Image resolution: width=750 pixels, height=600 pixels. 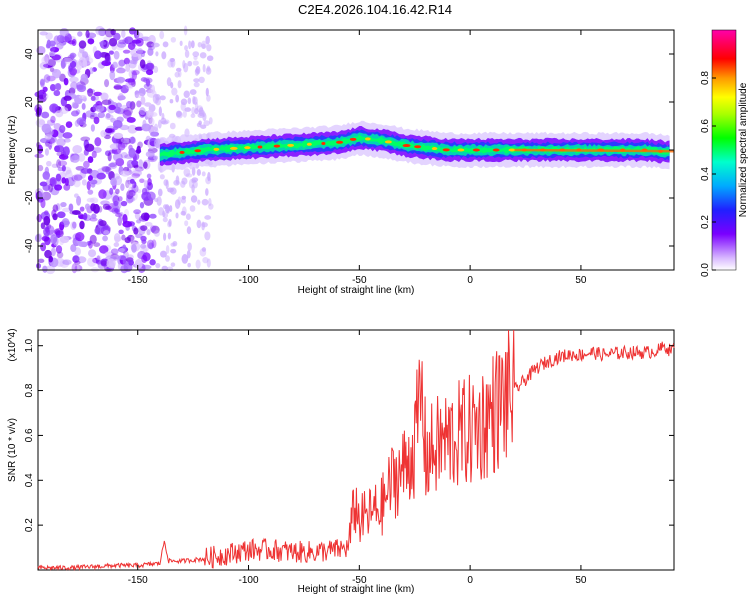 What do you see at coordinates (29, 525) in the screenshot?
I see `snr-y-tick-label: 0.2` at bounding box center [29, 525].